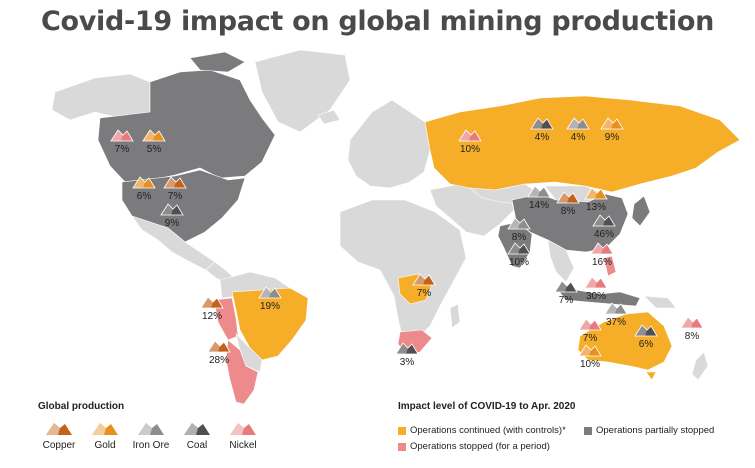  I want to click on region-philippines, so click(610, 266).